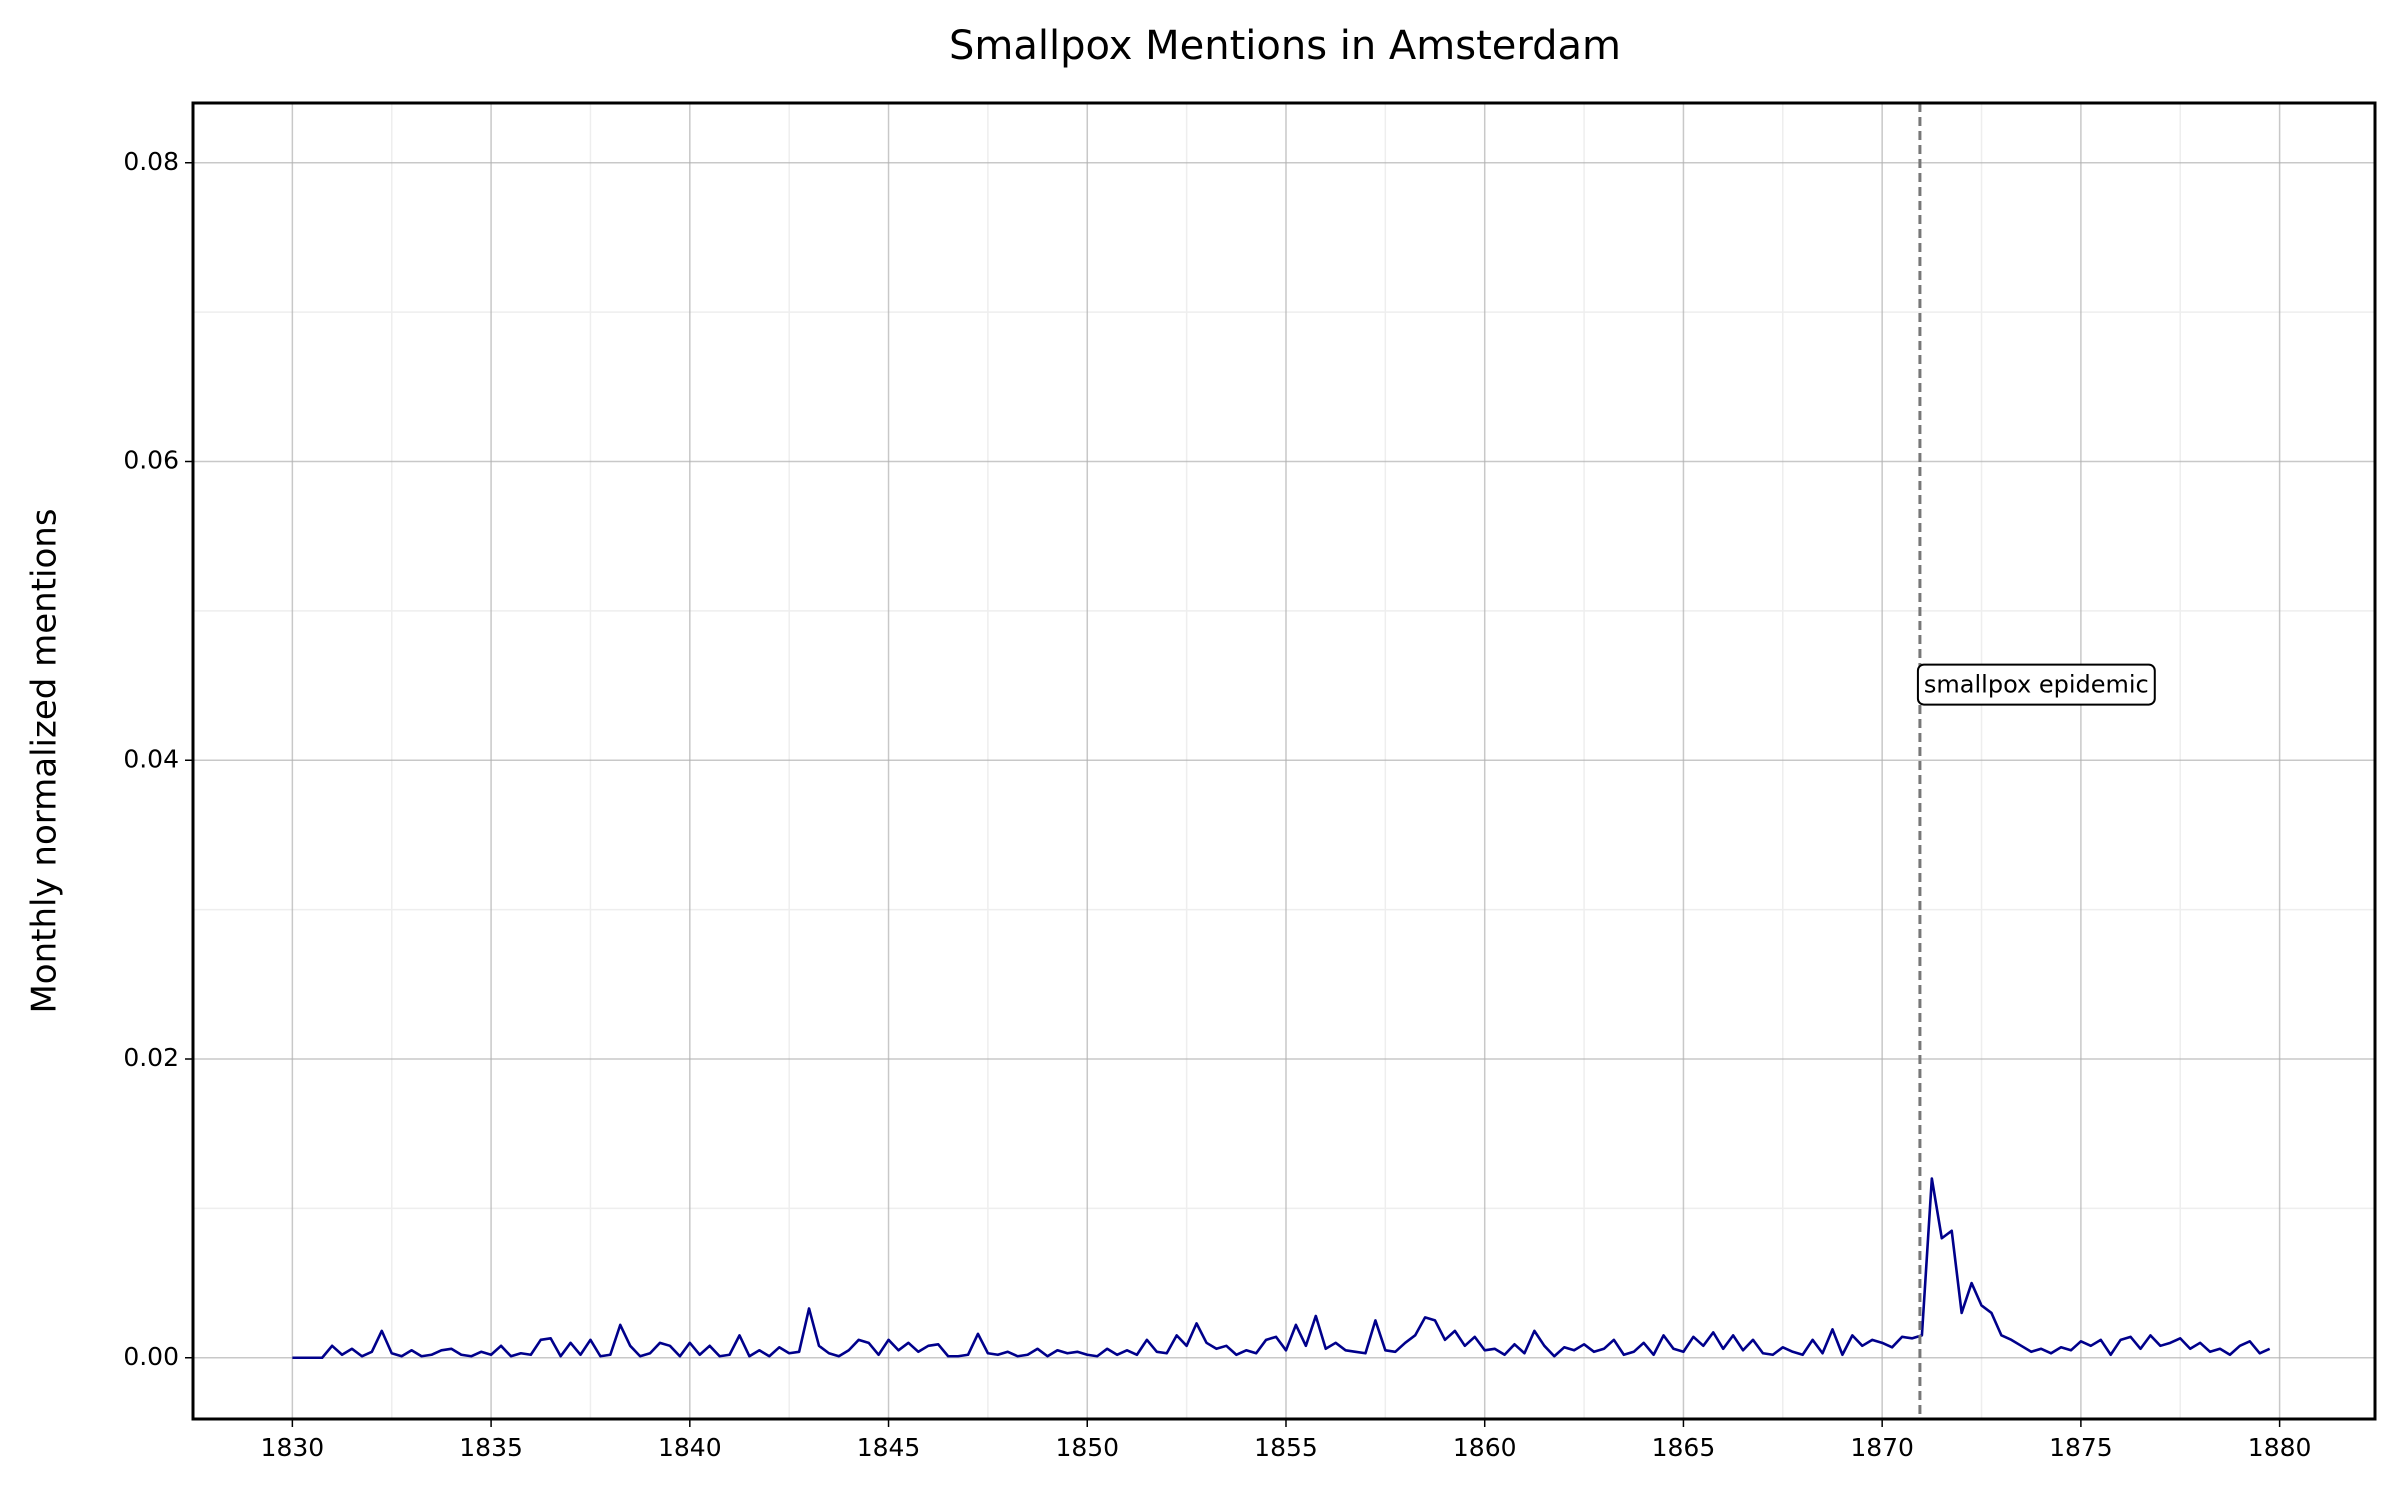  Describe the element at coordinates (1281, 1268) in the screenshot. I see `line-series` at that location.